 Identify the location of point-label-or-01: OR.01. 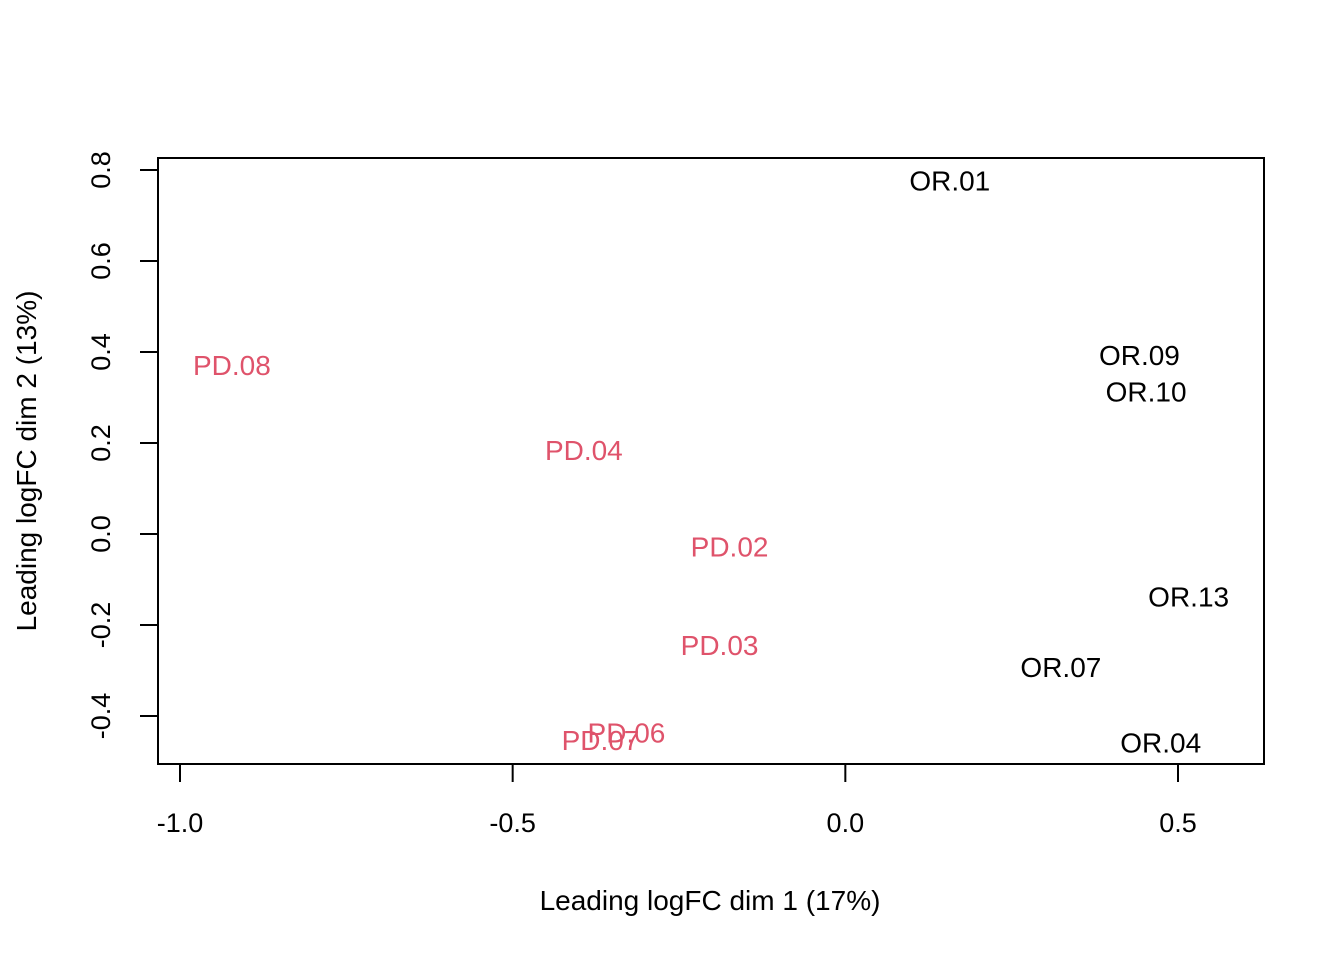
(949, 180).